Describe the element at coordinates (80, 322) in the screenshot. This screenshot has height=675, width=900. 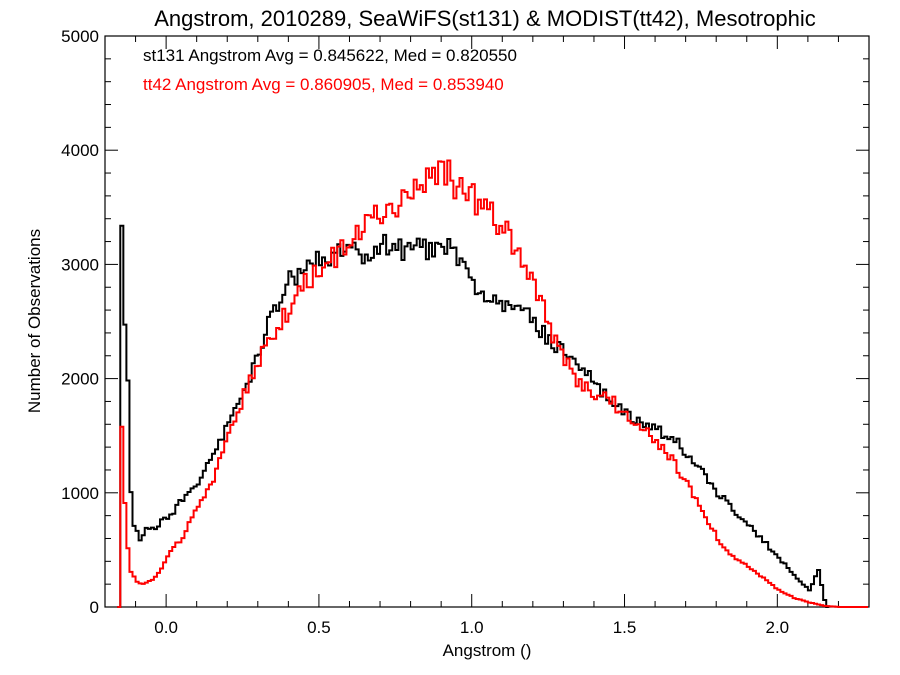
I see `y-tick-labels: 0 1000 2000 3000 4000 5000` at that location.